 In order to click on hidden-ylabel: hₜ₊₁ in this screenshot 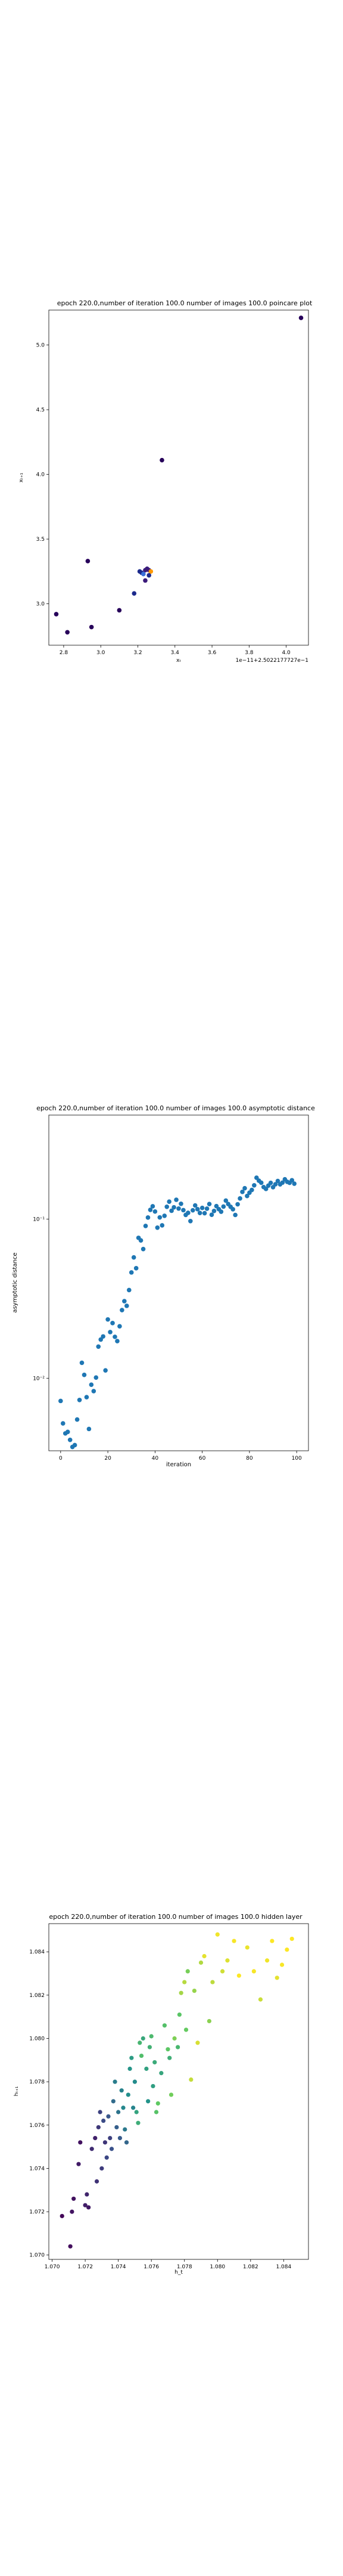, I will do `click(17, 2091)`.